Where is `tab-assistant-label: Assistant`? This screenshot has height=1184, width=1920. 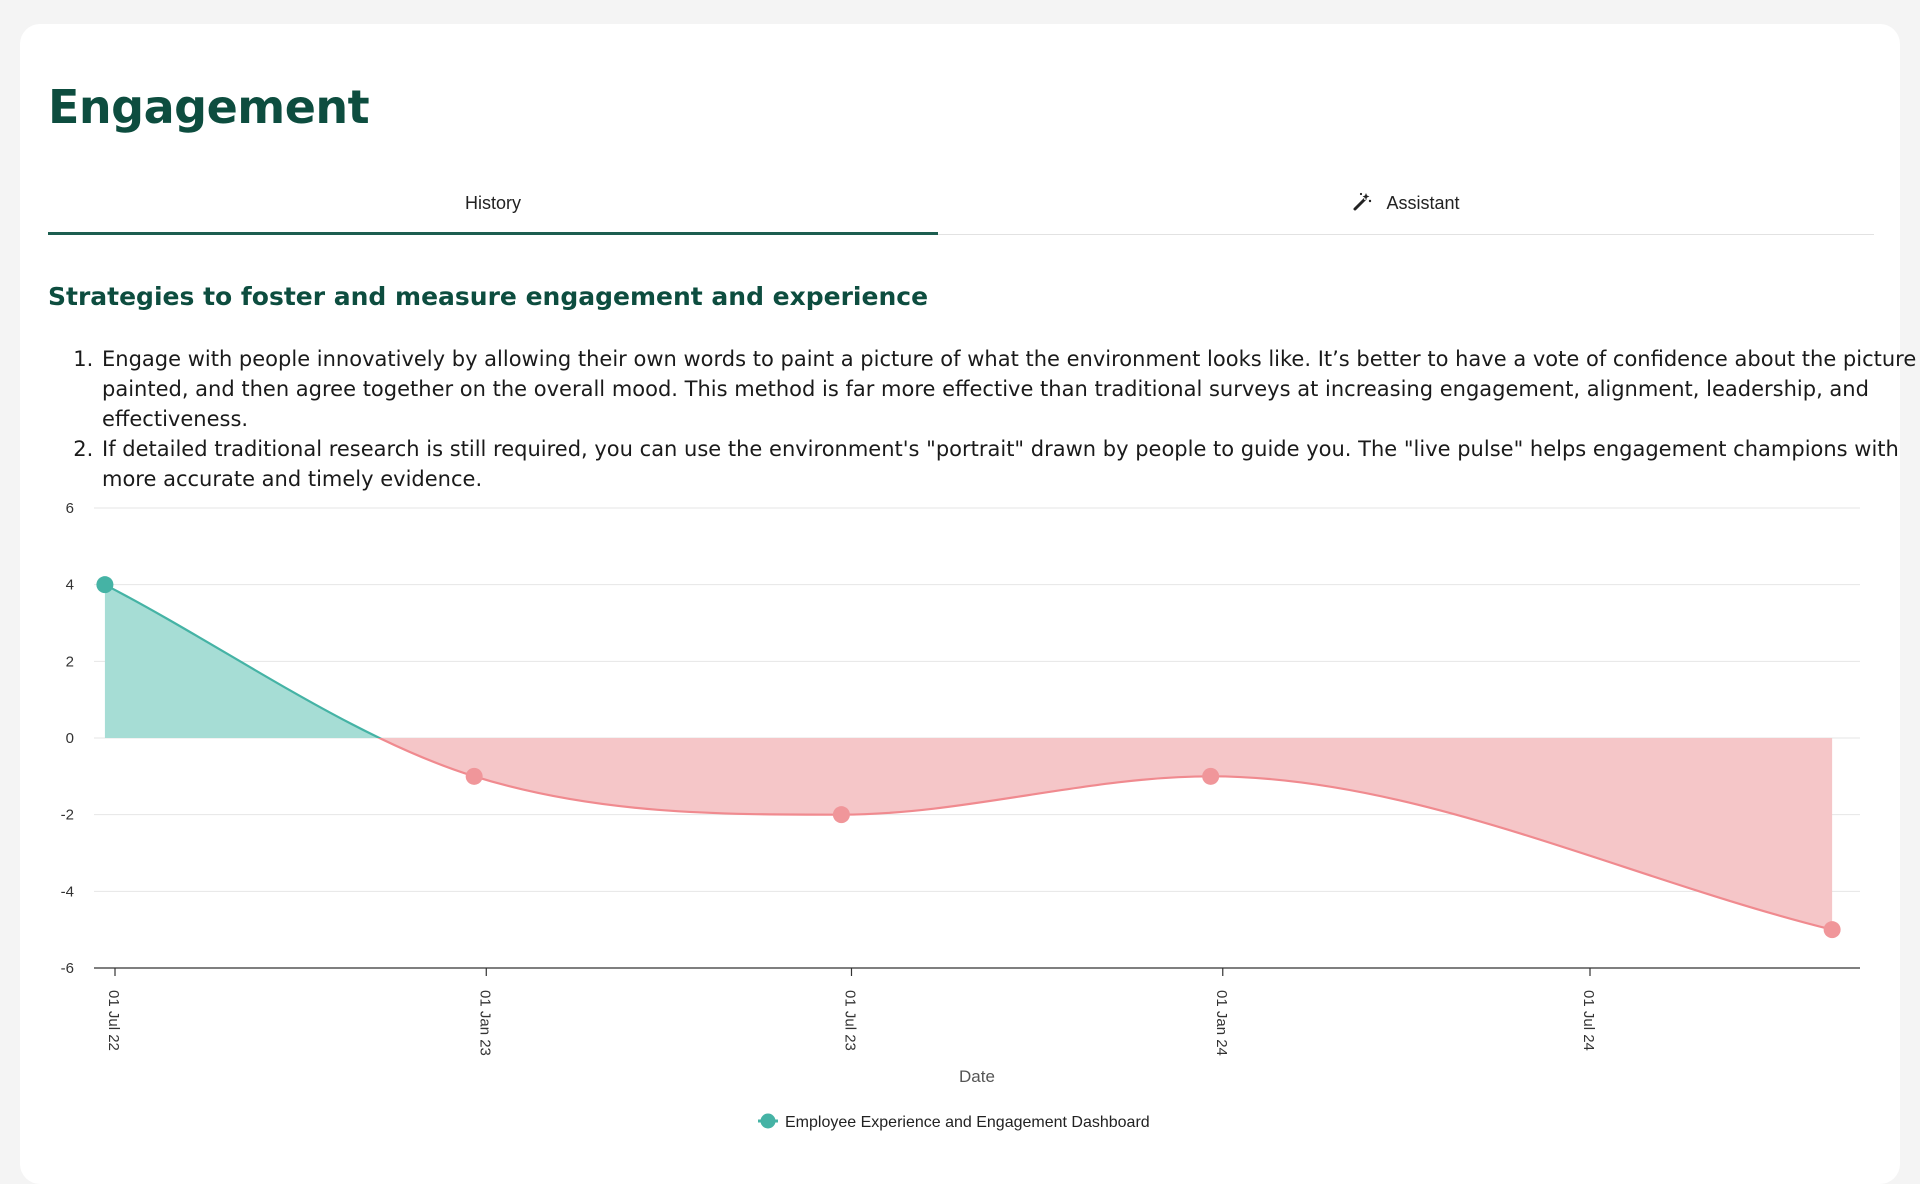
tab-assistant-label: Assistant is located at coordinates (1423, 203).